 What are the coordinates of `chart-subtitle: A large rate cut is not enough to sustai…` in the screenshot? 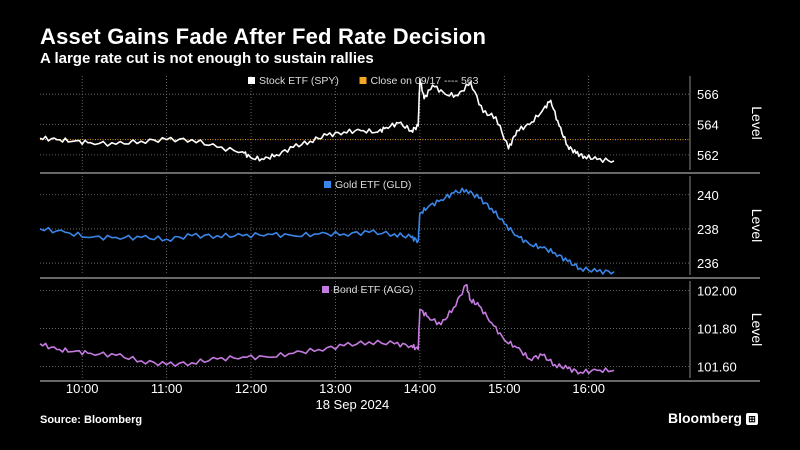 It's located at (207, 58).